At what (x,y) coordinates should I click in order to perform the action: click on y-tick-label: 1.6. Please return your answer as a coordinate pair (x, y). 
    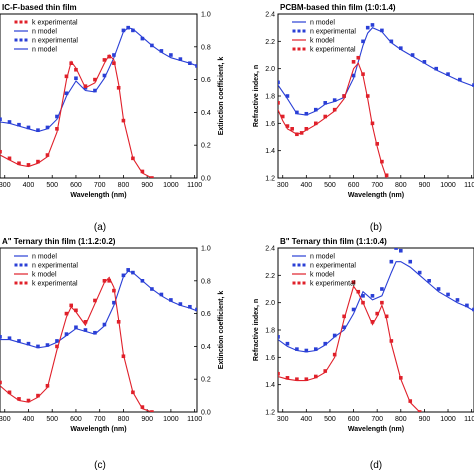
    Looking at the image, I should click on (270, 124).